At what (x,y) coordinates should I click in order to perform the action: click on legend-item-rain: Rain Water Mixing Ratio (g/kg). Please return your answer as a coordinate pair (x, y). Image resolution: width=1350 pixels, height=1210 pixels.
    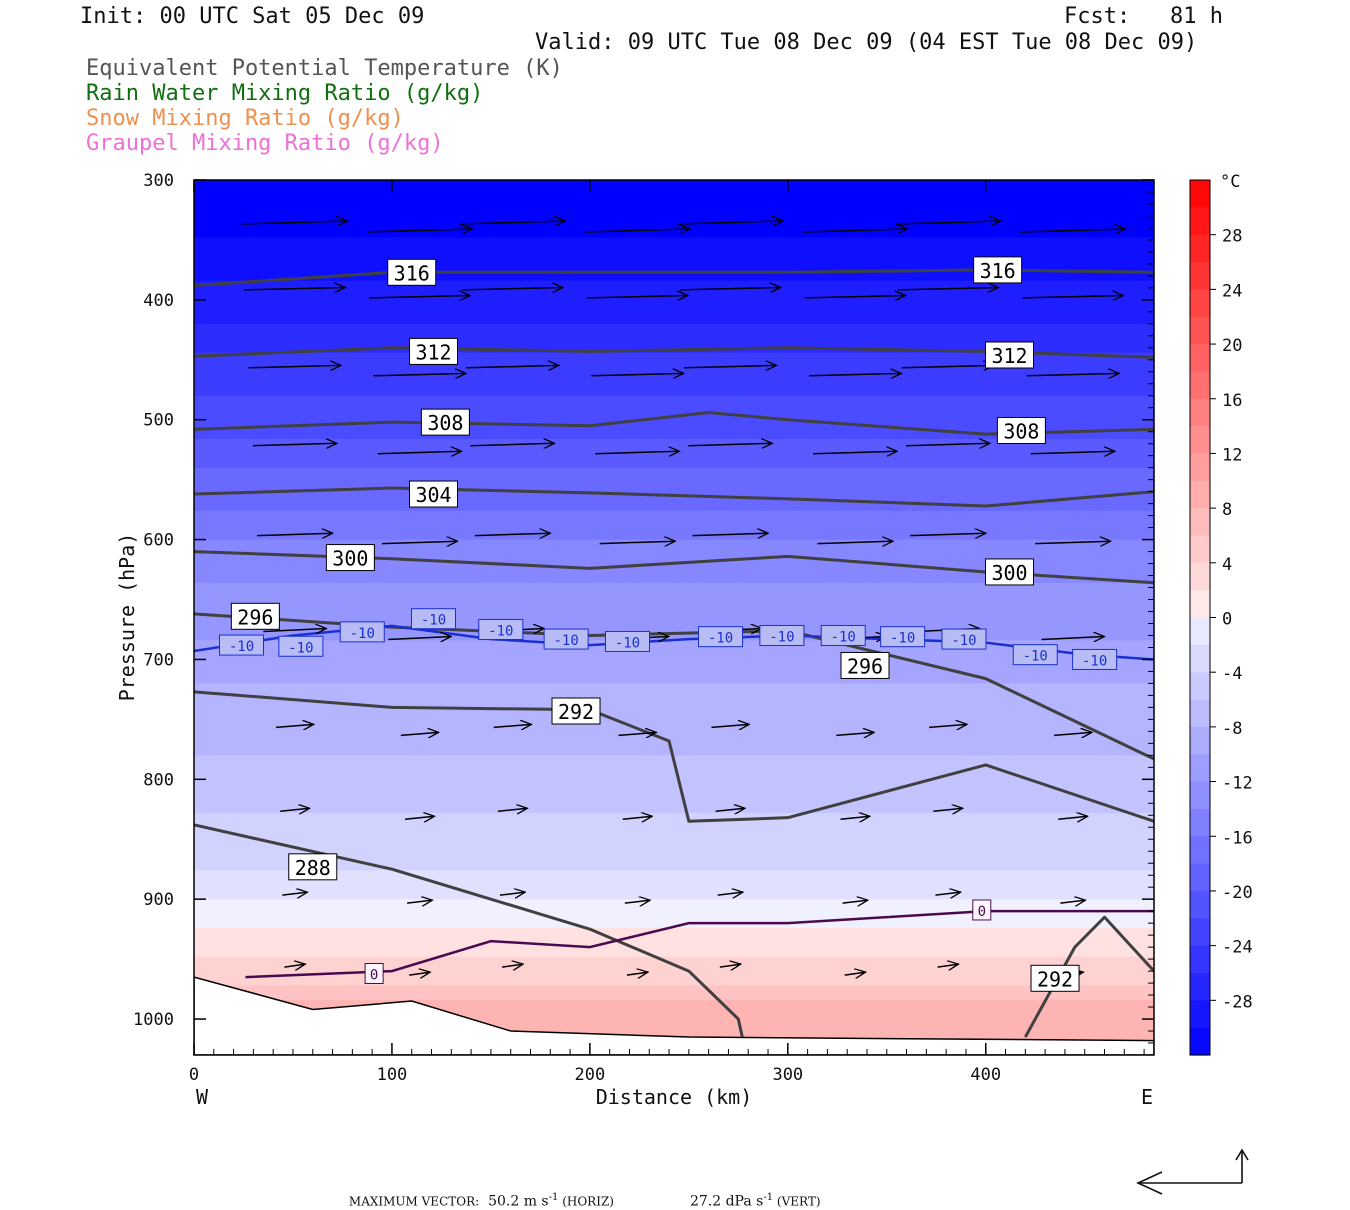
    Looking at the image, I should click on (285, 93).